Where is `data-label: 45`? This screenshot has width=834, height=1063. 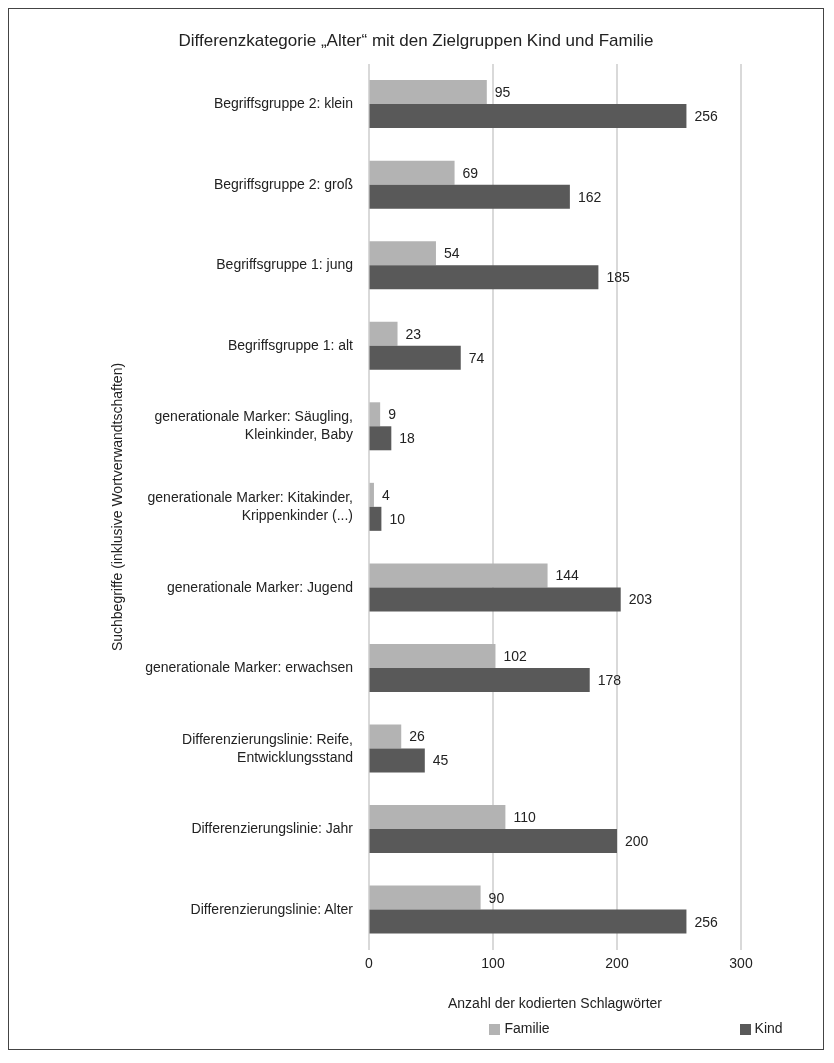
data-label: 45 is located at coordinates (440, 760).